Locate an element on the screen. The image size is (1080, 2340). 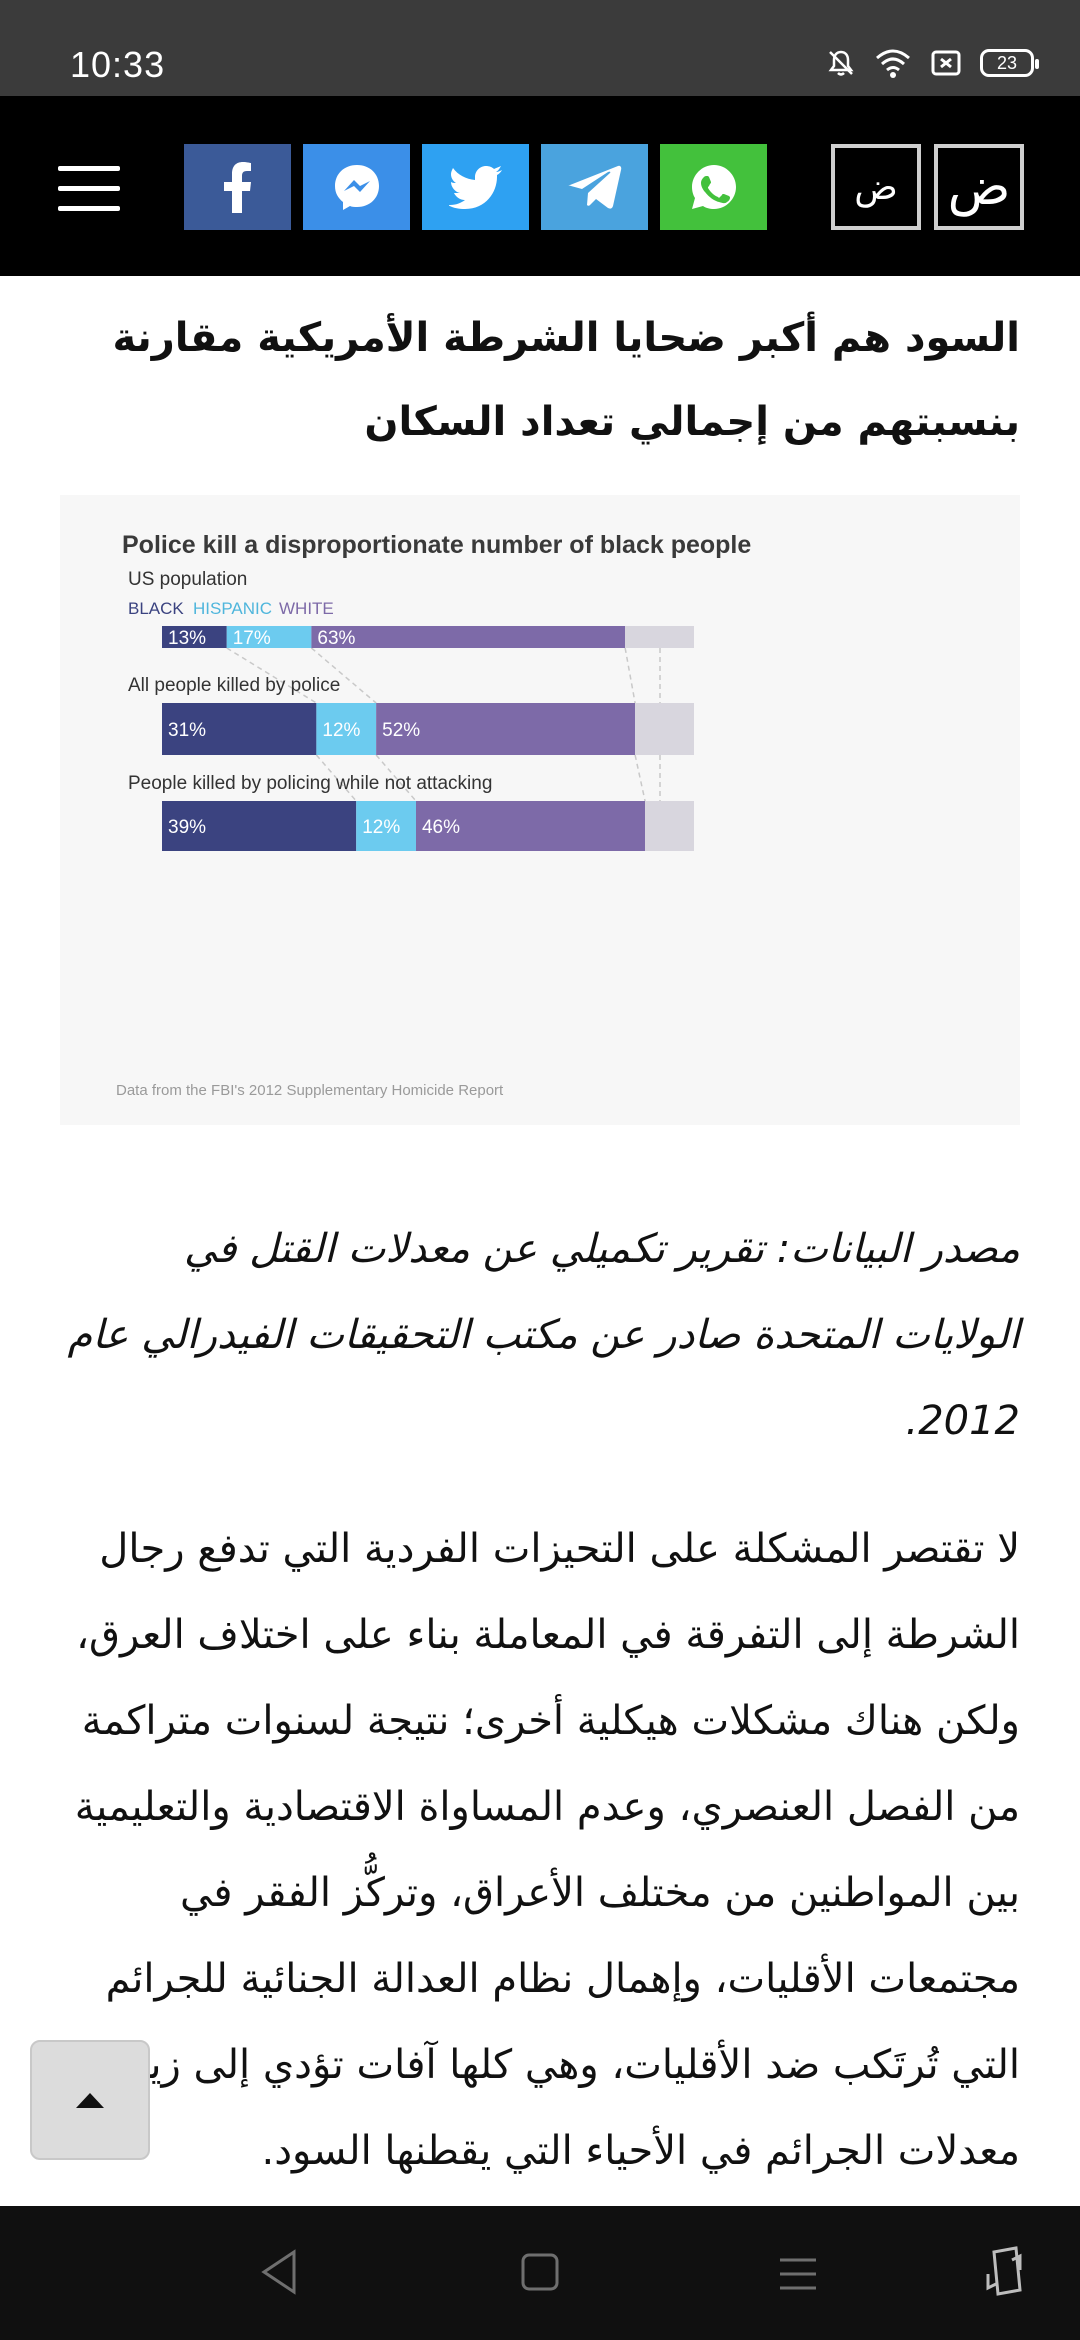
rotate-screen-button is located at coordinates (1004, 2274).